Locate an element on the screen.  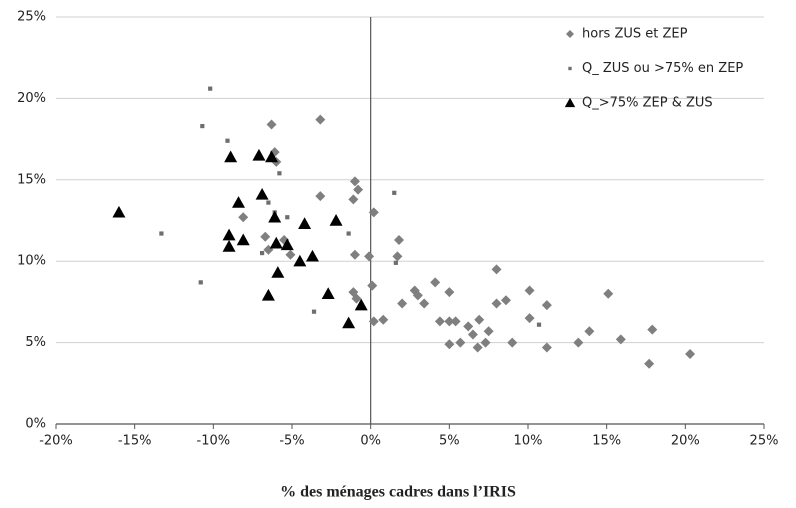
x-tick-label: 0% is located at coordinates (370, 441).